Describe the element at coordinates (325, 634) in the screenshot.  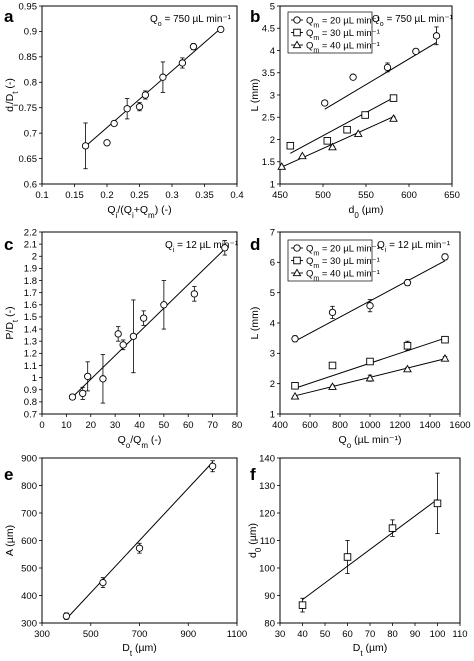
I see `x-tick-label: 50` at that location.